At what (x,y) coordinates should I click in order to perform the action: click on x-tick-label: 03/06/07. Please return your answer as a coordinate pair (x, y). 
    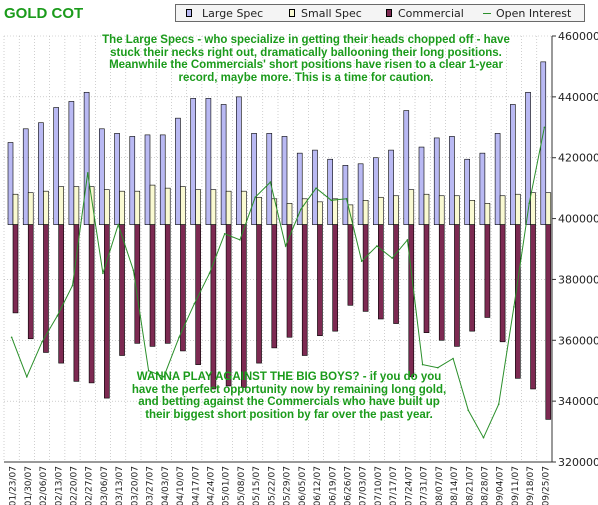
    Looking at the image, I should click on (105, 485).